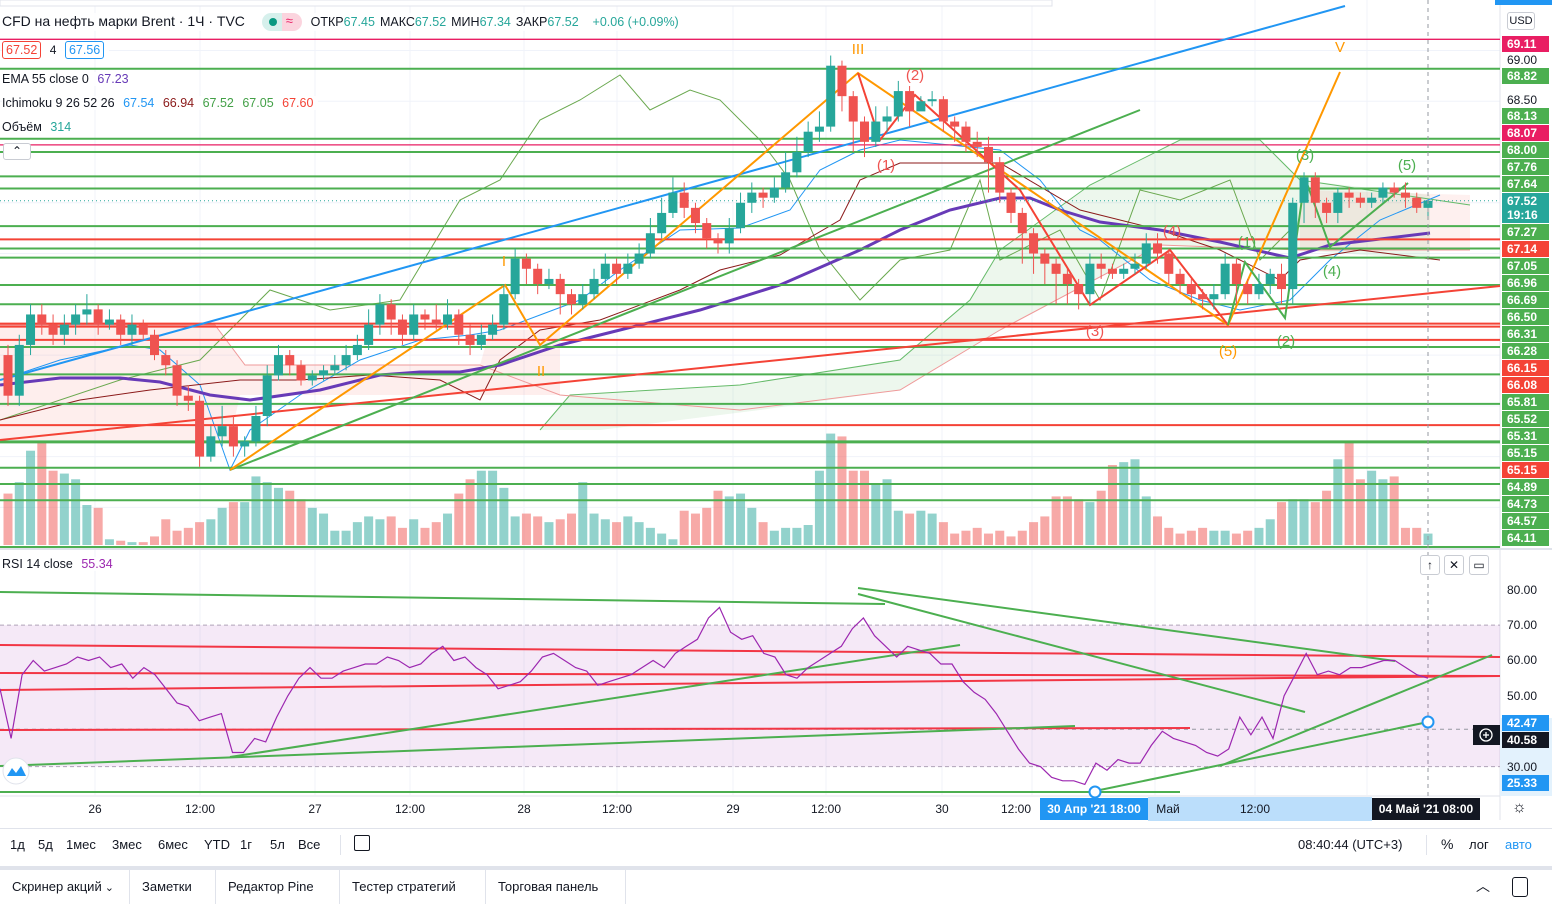 Image resolution: width=1552 pixels, height=904 pixels. I want to click on range-button-3: 3мес, so click(127, 844).